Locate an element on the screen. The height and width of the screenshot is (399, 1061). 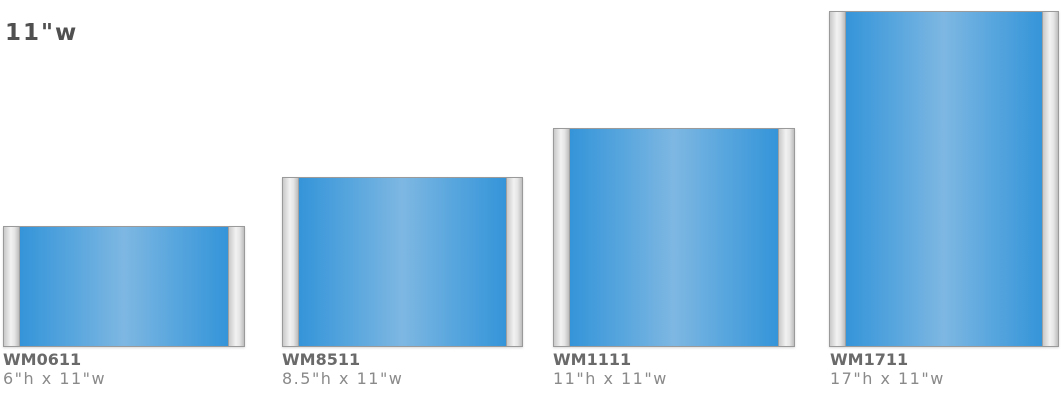
product-model: WM8511 is located at coordinates (321, 359).